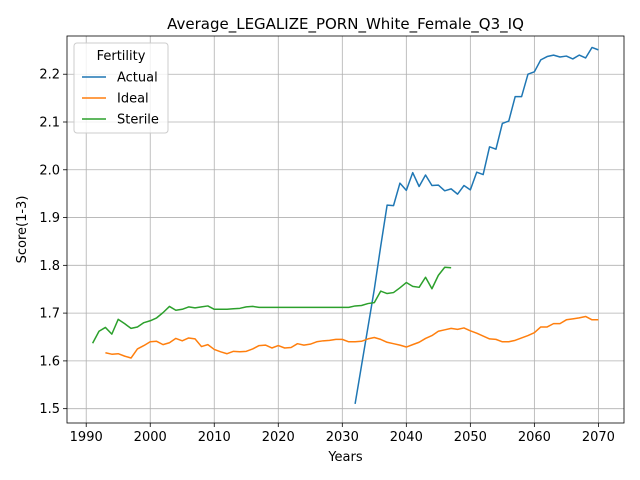 The height and width of the screenshot is (480, 640). What do you see at coordinates (345, 24) in the screenshot?
I see `chart-title: Average_LEGALIZE_PORN_White_Female_Q3_IQ` at bounding box center [345, 24].